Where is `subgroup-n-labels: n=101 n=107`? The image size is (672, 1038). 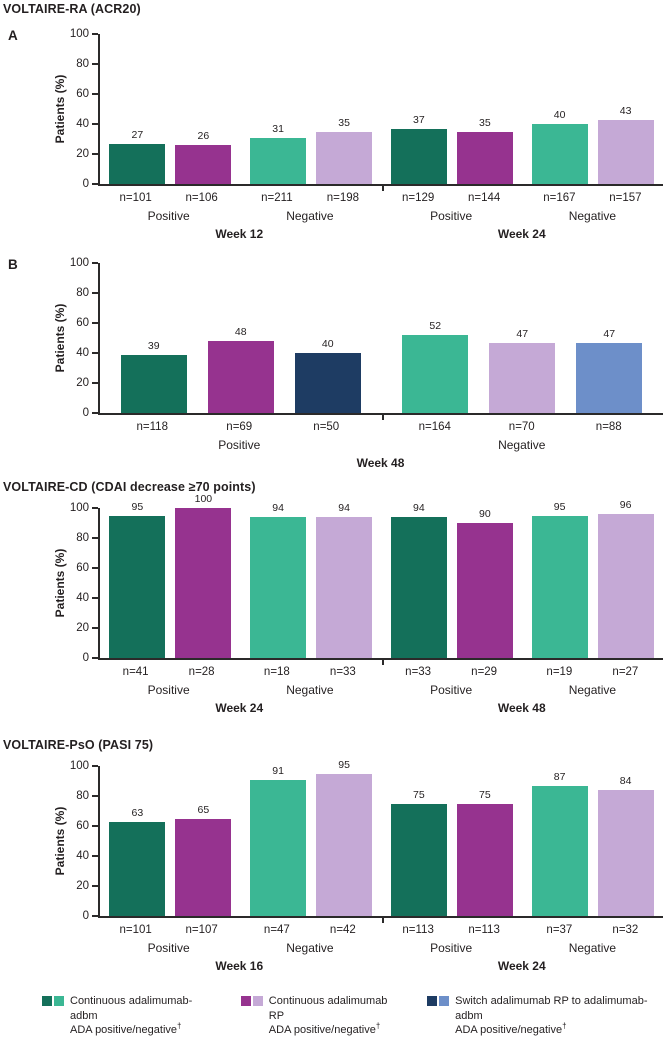 subgroup-n-labels: n=101 n=107 is located at coordinates (169, 930).